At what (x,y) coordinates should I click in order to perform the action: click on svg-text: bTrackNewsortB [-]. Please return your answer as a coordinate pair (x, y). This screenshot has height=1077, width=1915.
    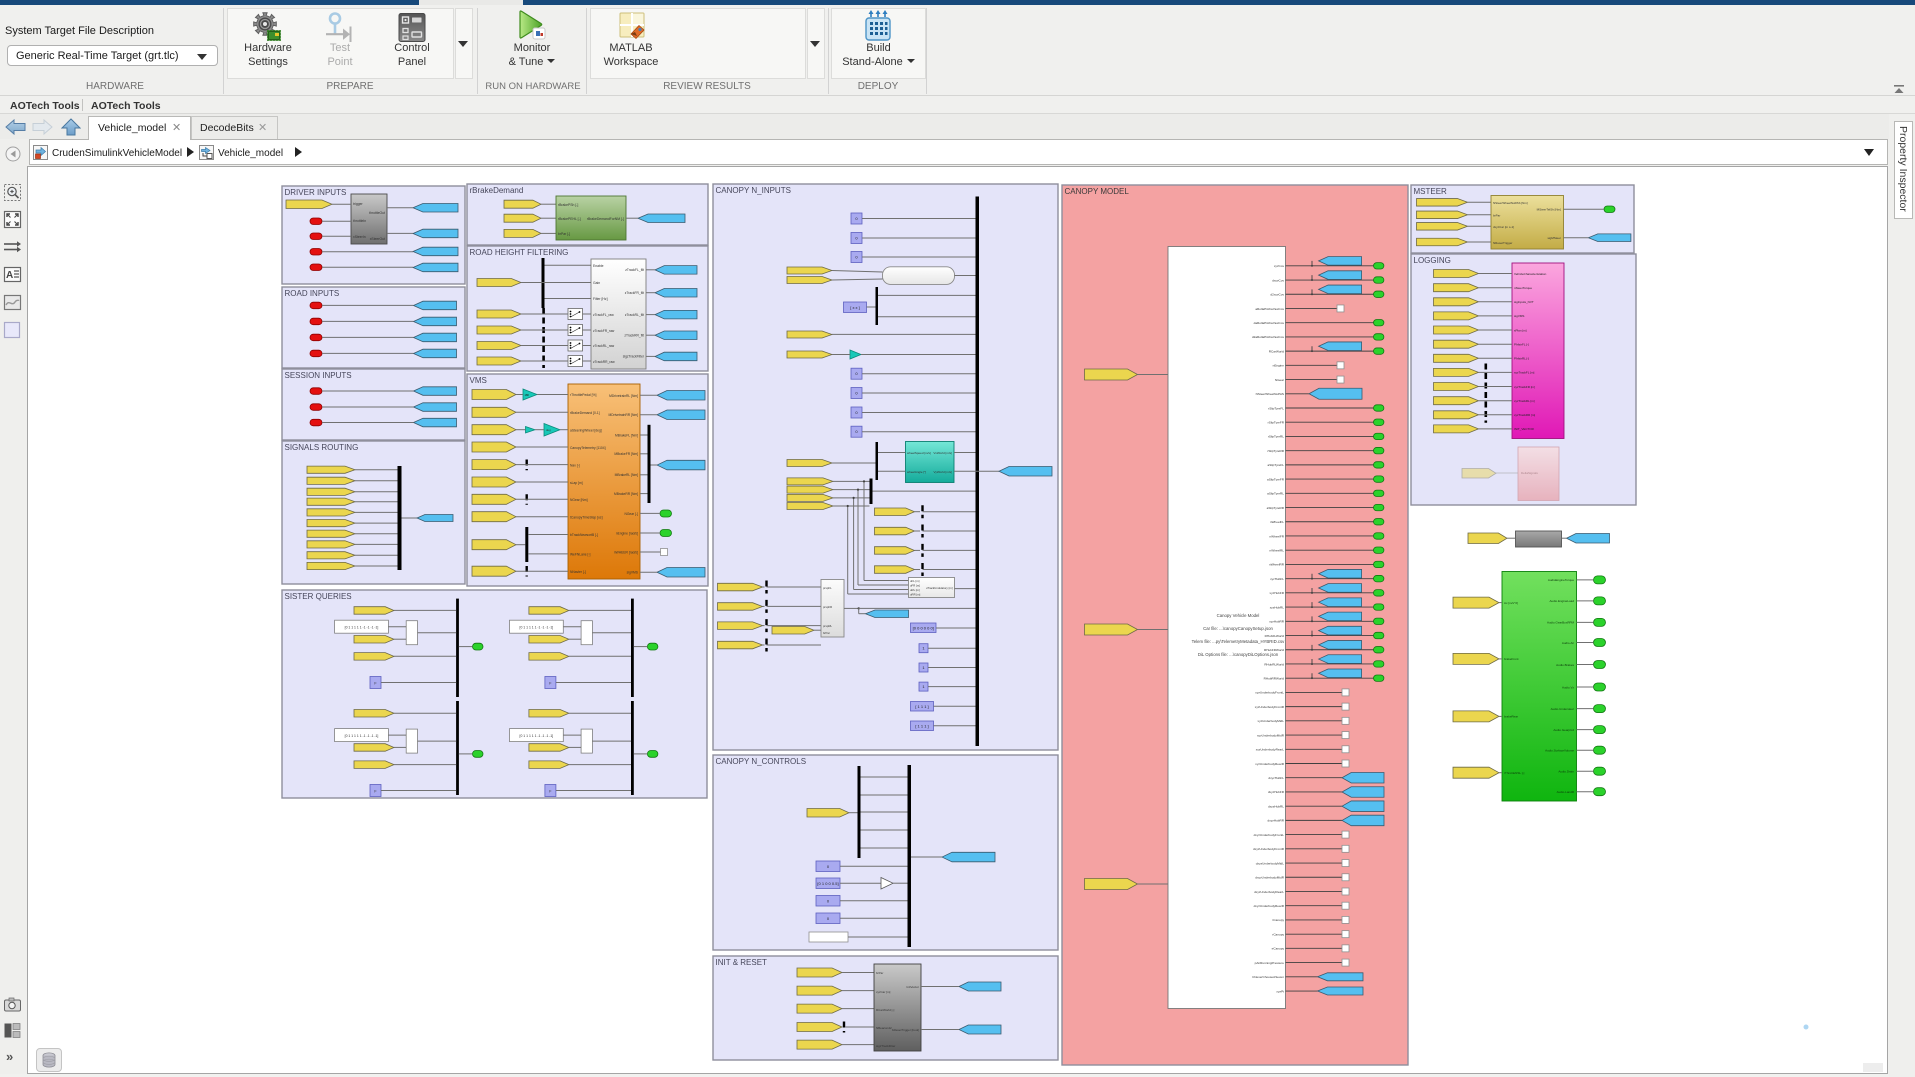
    Looking at the image, I should click on (584, 535).